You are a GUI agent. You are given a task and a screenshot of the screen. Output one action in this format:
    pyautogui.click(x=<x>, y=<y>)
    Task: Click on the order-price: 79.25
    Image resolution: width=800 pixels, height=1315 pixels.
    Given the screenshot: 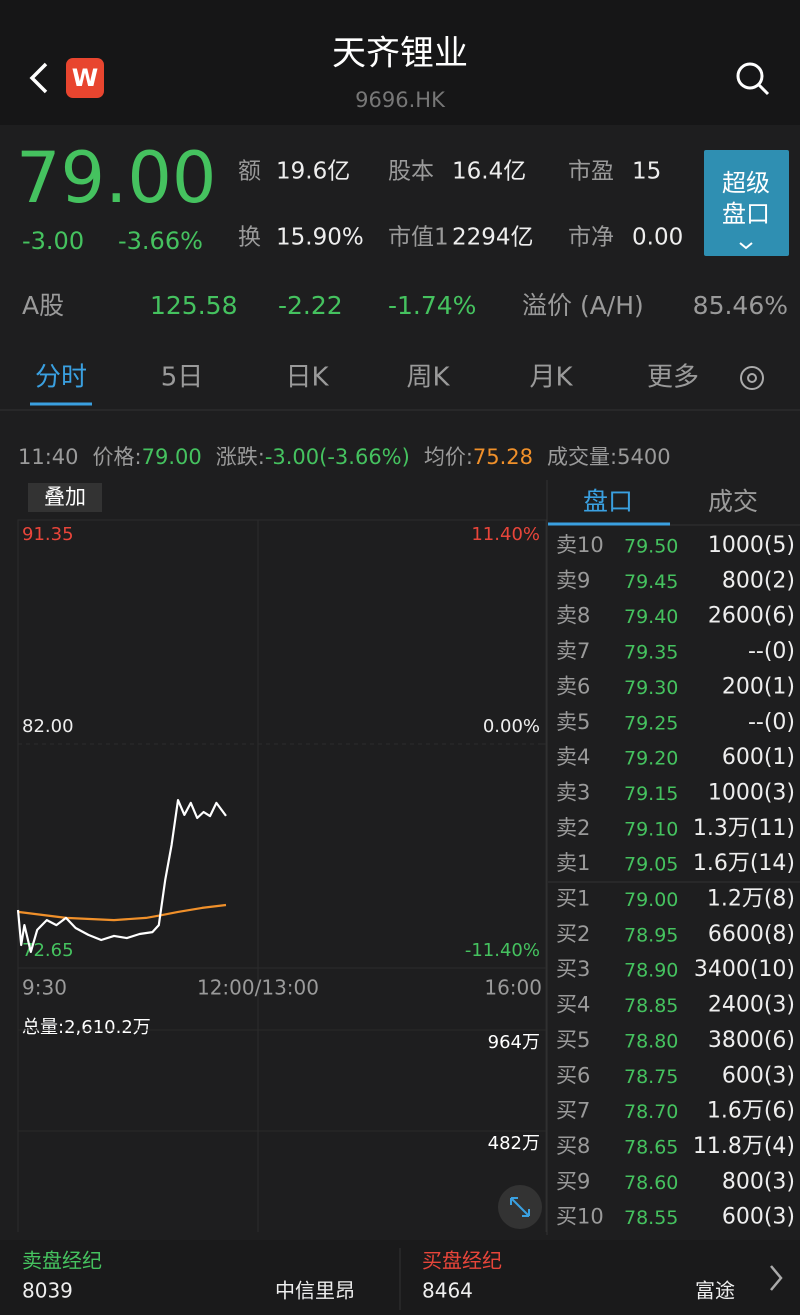 What is the action you would take?
    pyautogui.click(x=651, y=723)
    